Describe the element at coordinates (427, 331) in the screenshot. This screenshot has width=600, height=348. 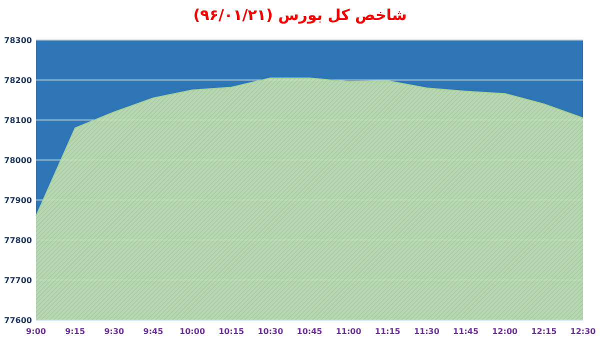
I see `x-tick-label: 11:30` at that location.